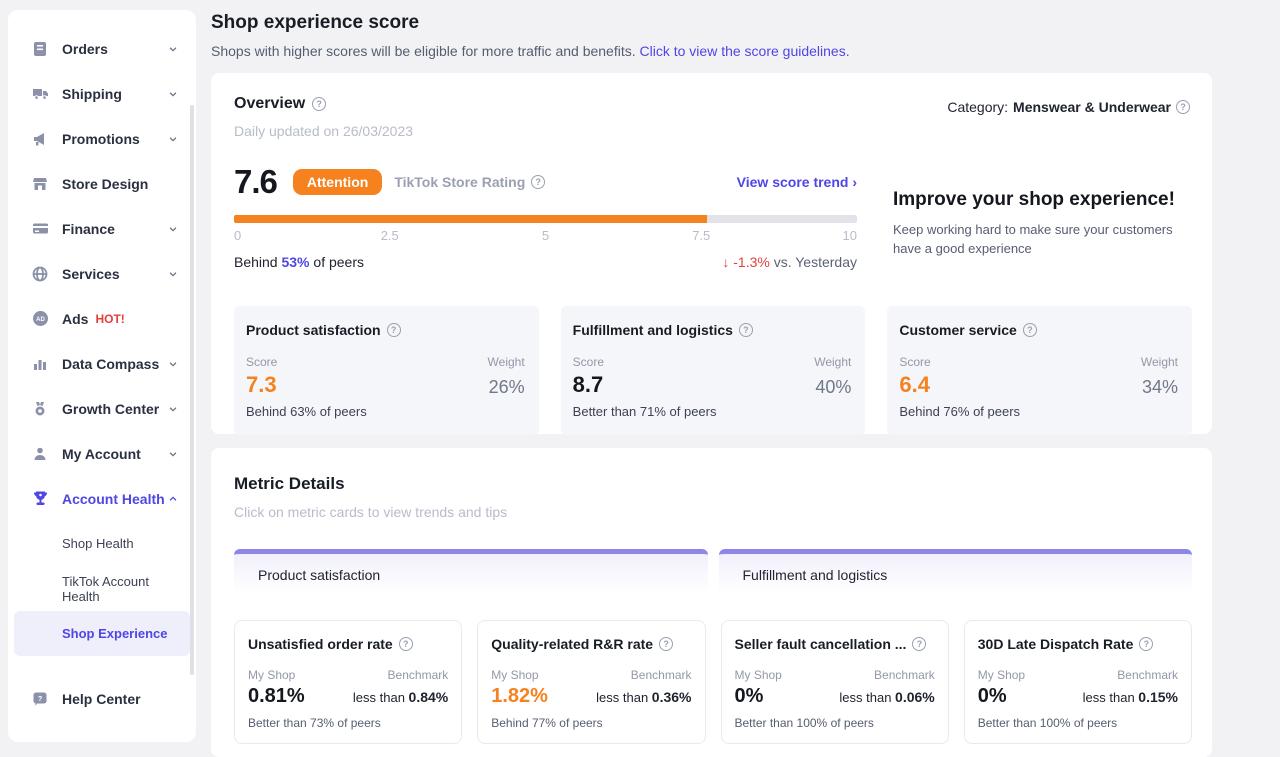 Image resolution: width=1280 pixels, height=757 pixels. I want to click on subscore-title-row: Customer service ?, so click(1038, 330).